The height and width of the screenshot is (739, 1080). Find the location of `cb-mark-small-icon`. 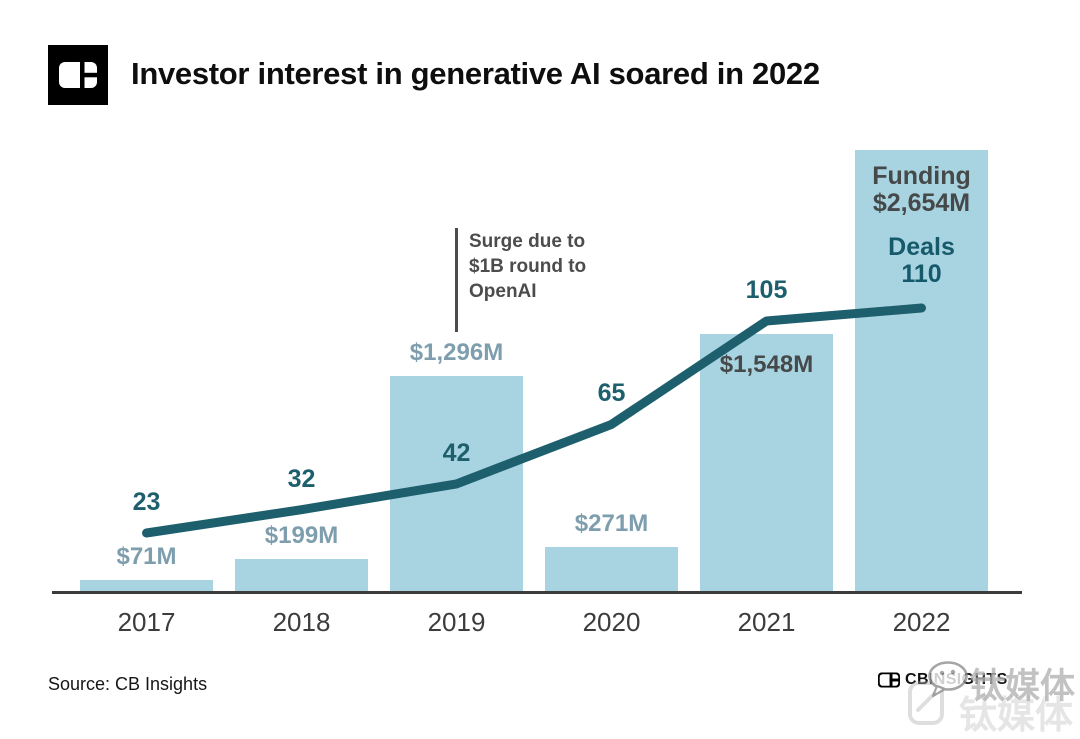

cb-mark-small-icon is located at coordinates (889, 680).